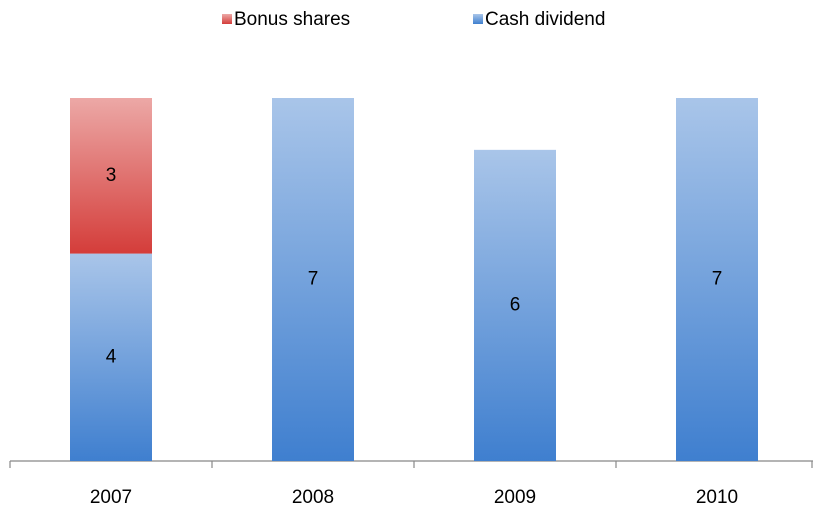  What do you see at coordinates (717, 497) in the screenshot?
I see `x-tick-label: 2010` at bounding box center [717, 497].